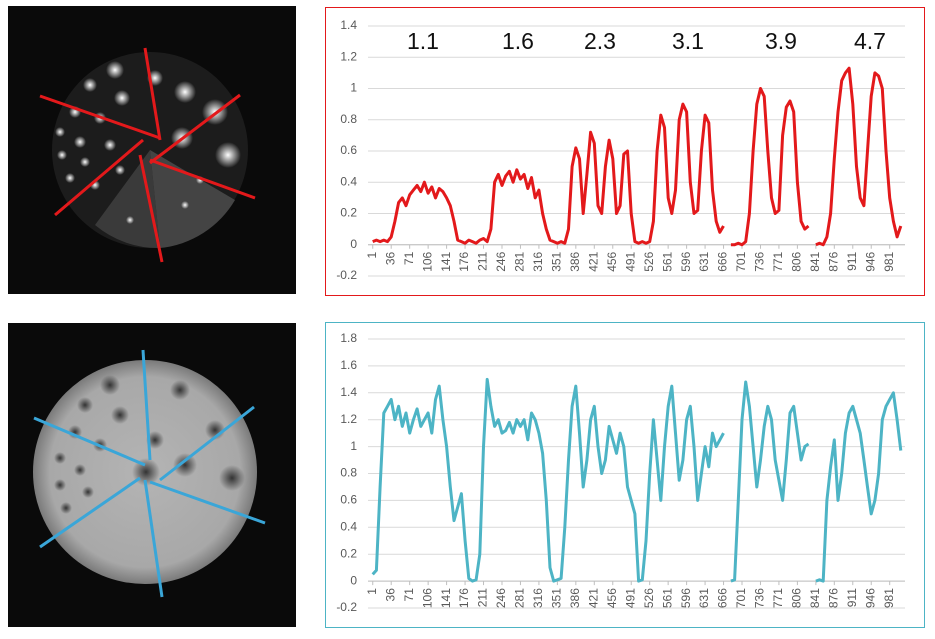  I want to click on ct-image-top, so click(152, 150).